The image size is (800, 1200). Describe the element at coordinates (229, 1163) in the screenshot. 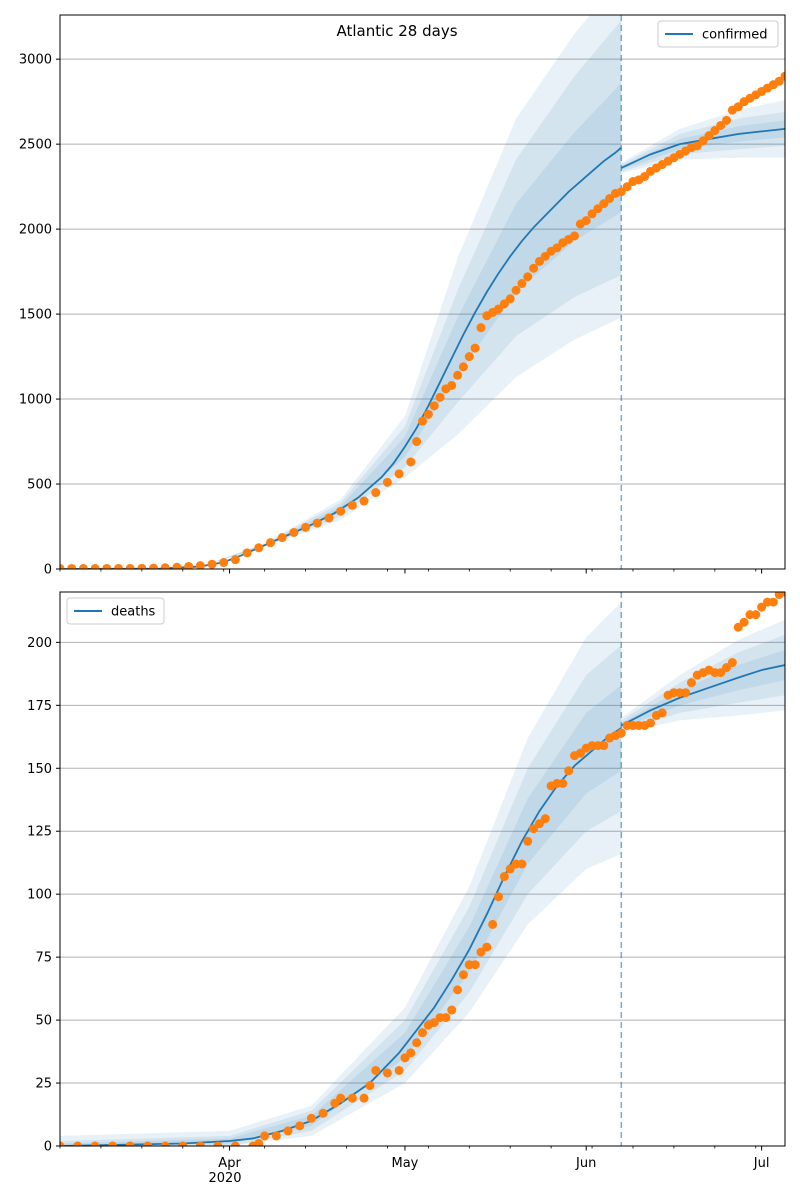

I see `xtick-label-apr: Apr` at that location.